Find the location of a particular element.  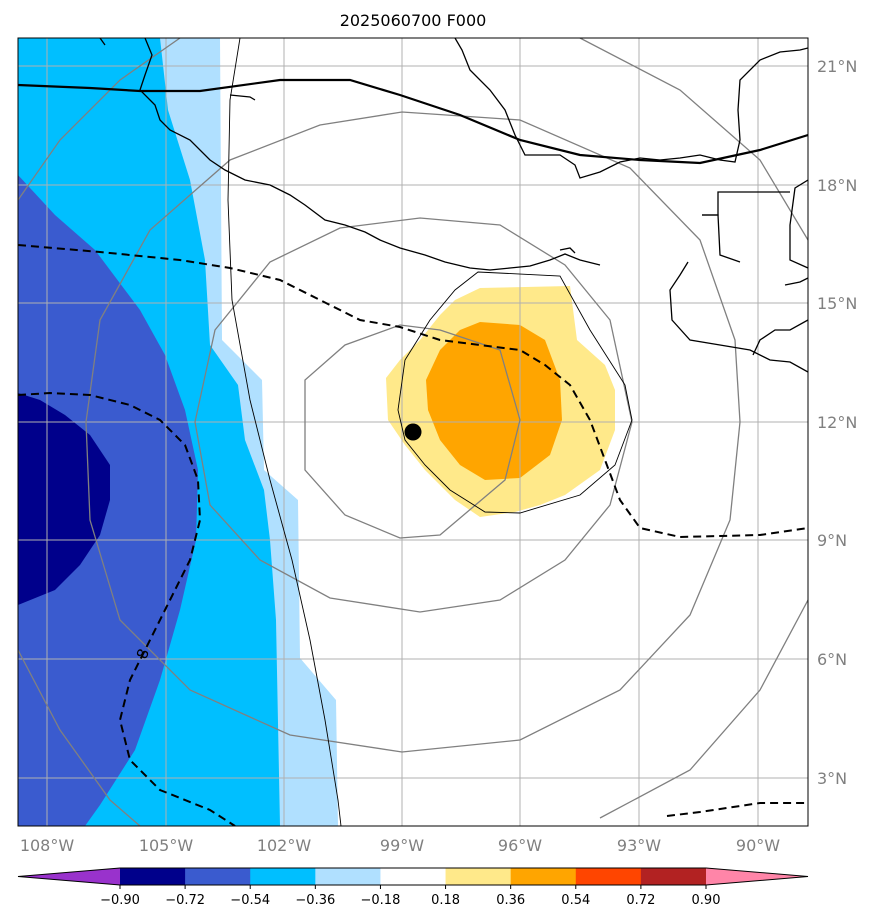

colorbar-tick-label: −0.36 is located at coordinates (315, 900).